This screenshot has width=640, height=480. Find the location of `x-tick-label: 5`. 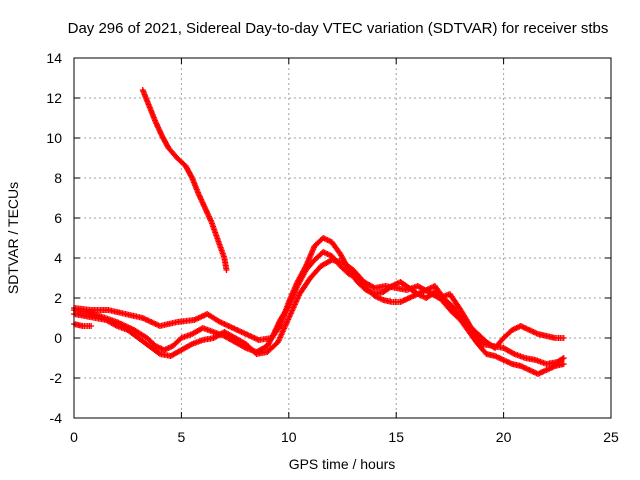

x-tick-label: 5 is located at coordinates (182, 437).